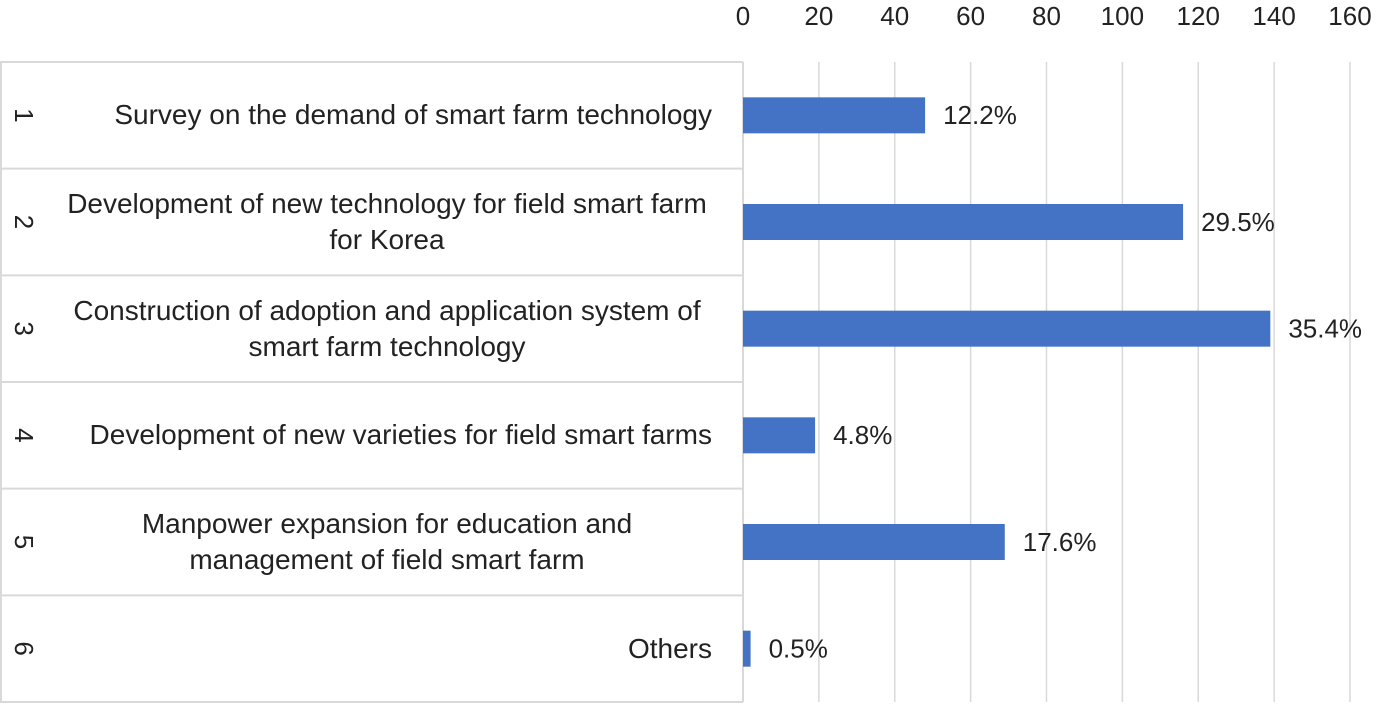  I want to click on x-tick-label: 100, so click(1122, 16).